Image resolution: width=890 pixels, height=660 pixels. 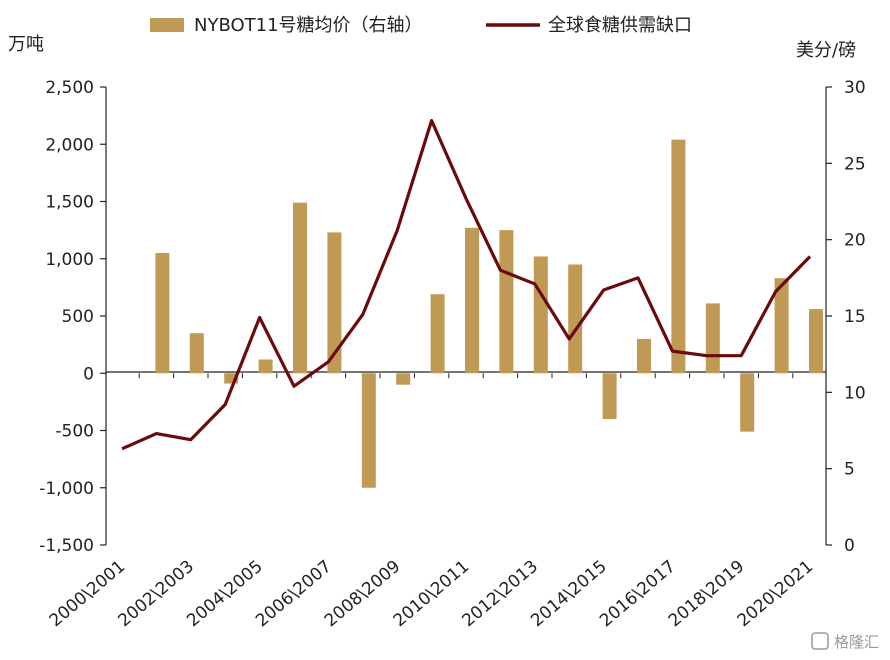 What do you see at coordinates (308, 25) in the screenshot?
I see `legend-label-bar: NYBOT11号糖均价（右轴）` at bounding box center [308, 25].